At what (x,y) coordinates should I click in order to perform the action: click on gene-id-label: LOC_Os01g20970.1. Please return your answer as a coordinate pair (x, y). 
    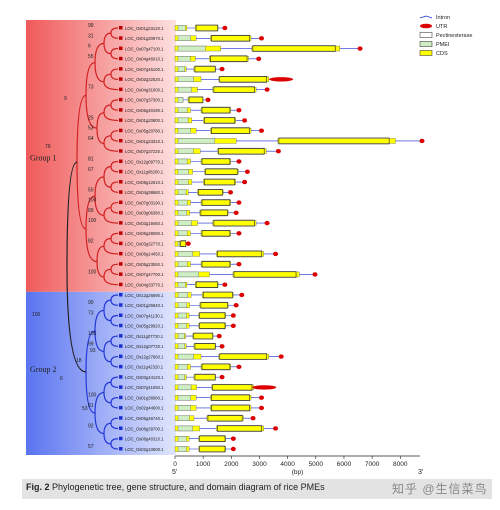
    Looking at the image, I should click on (144, 38).